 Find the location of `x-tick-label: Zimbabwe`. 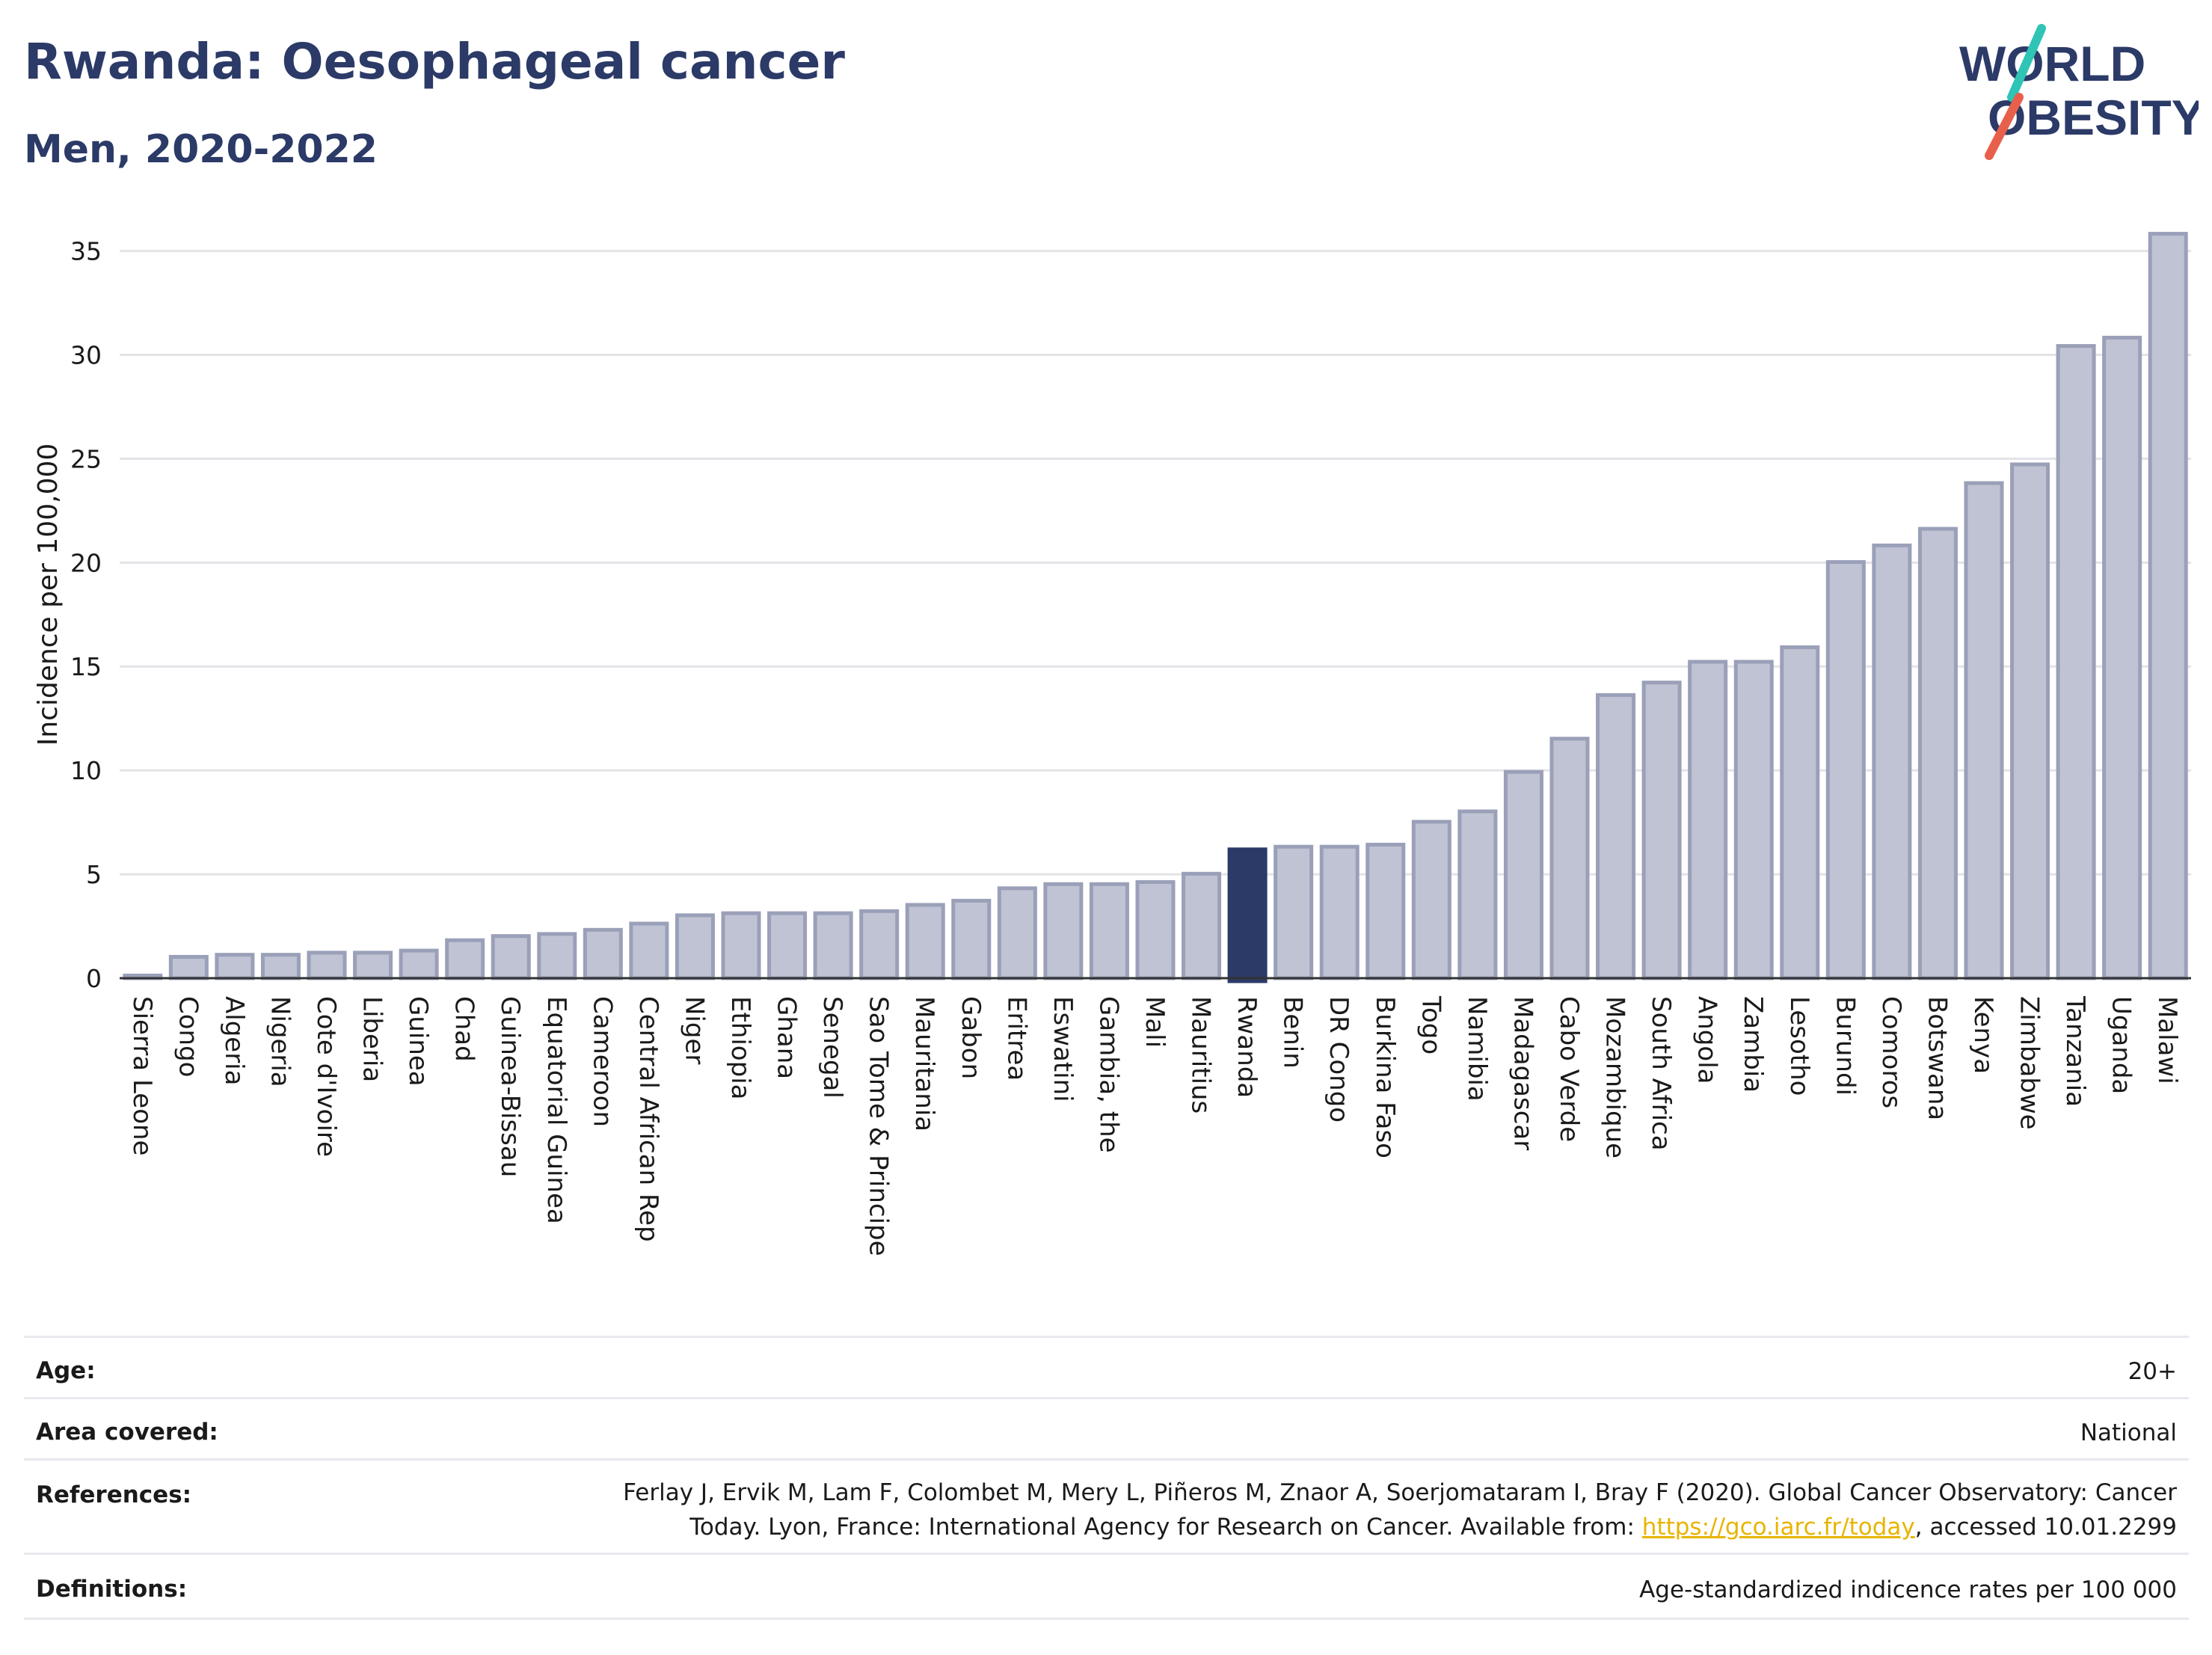

x-tick-label: Zimbabwe is located at coordinates (2029, 1063).